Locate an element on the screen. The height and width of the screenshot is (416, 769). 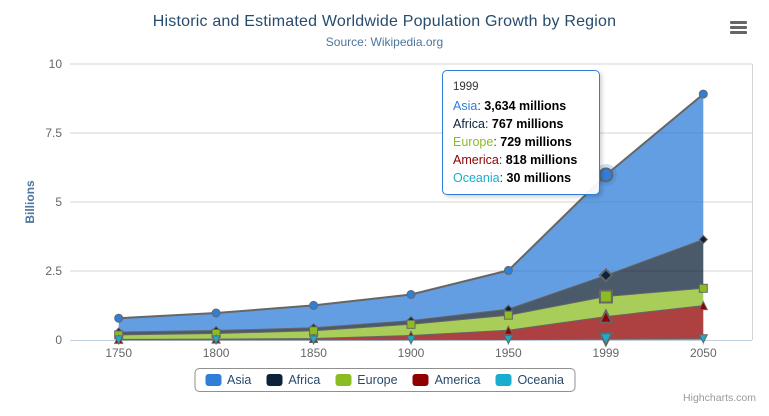
x-axis-label: 2050 is located at coordinates (703, 353).